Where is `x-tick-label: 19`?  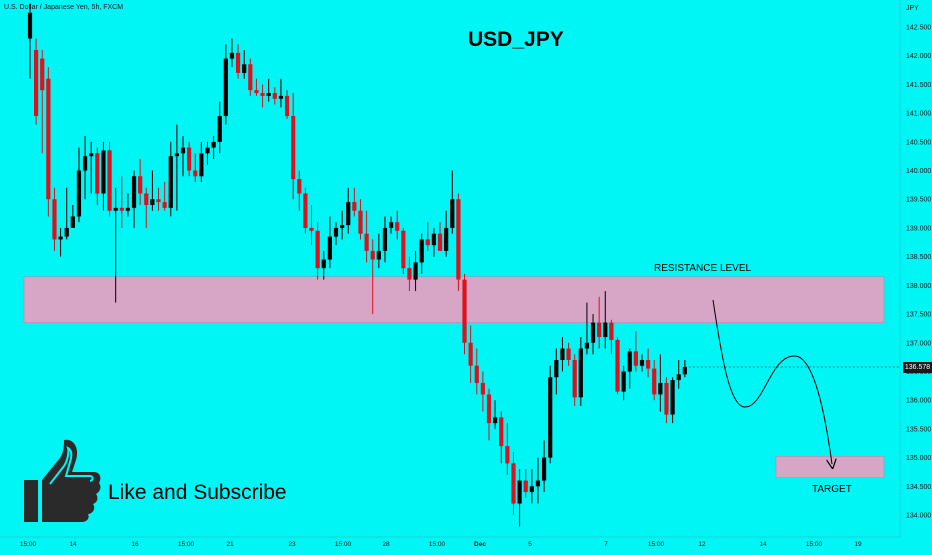
x-tick-label: 19 is located at coordinates (858, 544).